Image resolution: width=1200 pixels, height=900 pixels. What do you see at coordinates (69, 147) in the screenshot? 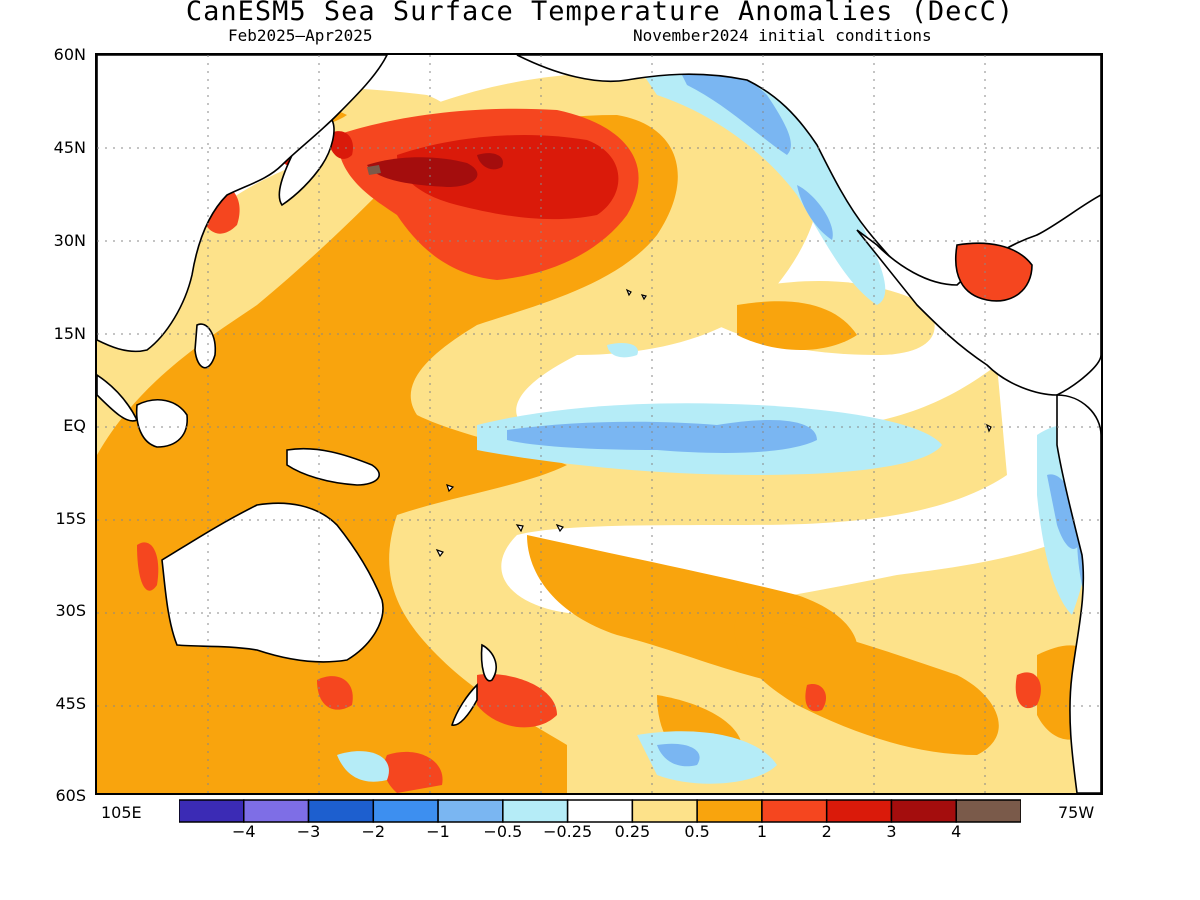
I see `lat-label: 45N` at bounding box center [69, 147].